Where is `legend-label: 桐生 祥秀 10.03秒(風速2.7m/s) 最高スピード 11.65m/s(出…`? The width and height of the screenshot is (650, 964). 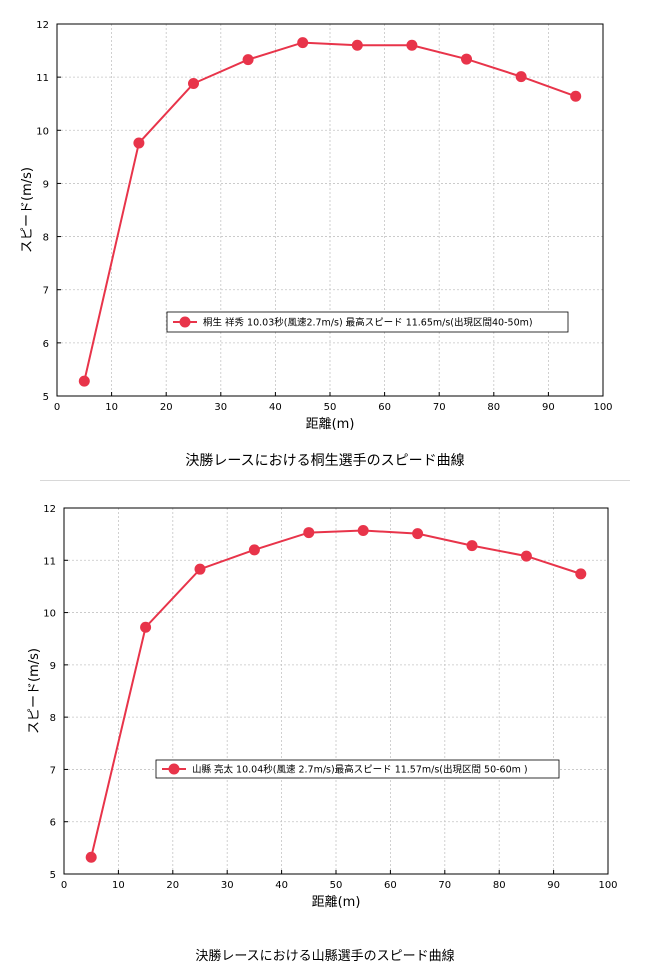
legend-label: 桐生 祥秀 10.03秒(風速2.7m/s) 最高スピード 11.65m/s(出… is located at coordinates (368, 323).